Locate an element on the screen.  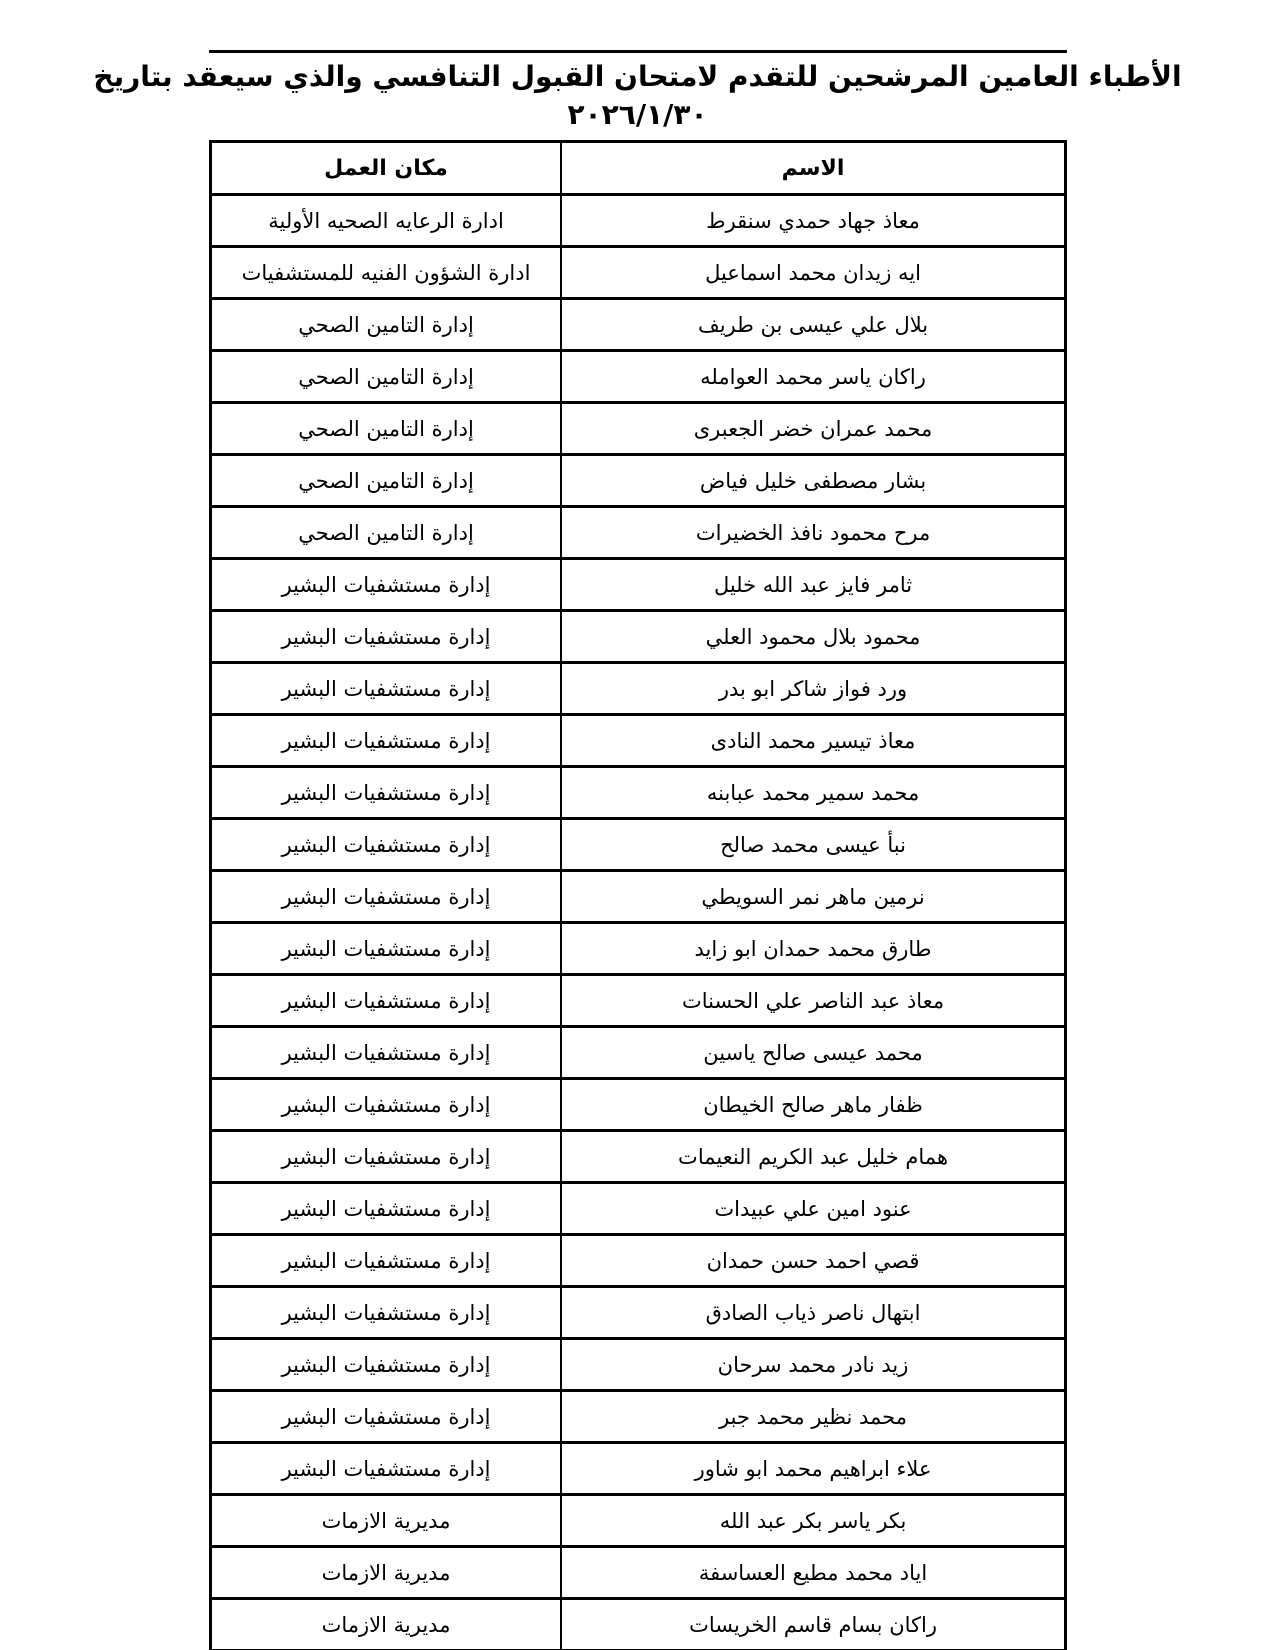
candidate-name-cell: زيد نادر محمد سرحان is located at coordinates (813, 1364).